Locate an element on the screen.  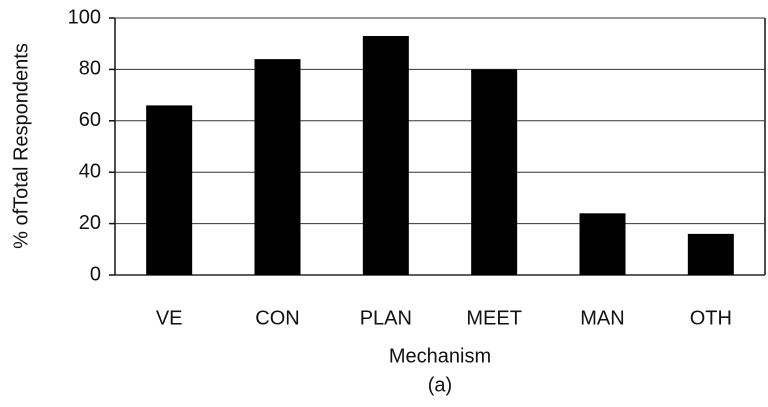
y-axis-label: % ofTotal Respondents is located at coordinates (21, 146).